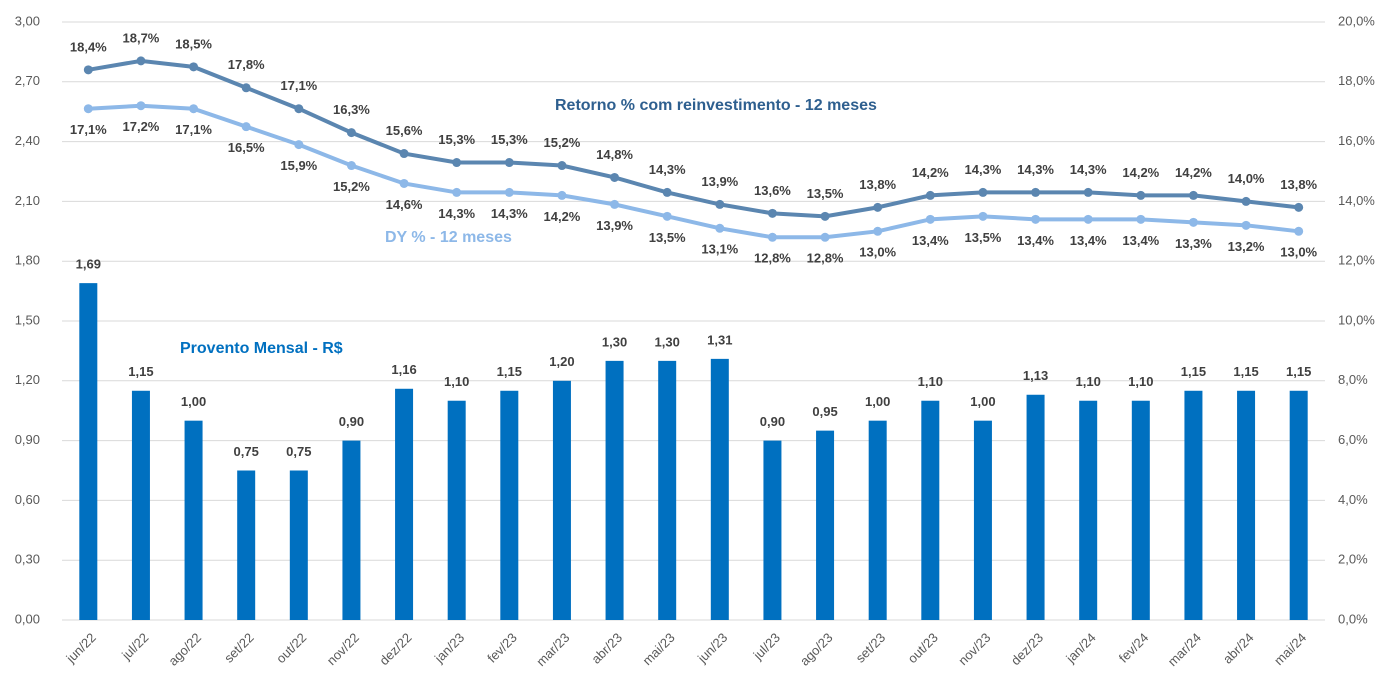 The image size is (1386, 680). Describe the element at coordinates (1356, 260) in the screenshot. I see `y2-tick-label: 12,0%` at that location.